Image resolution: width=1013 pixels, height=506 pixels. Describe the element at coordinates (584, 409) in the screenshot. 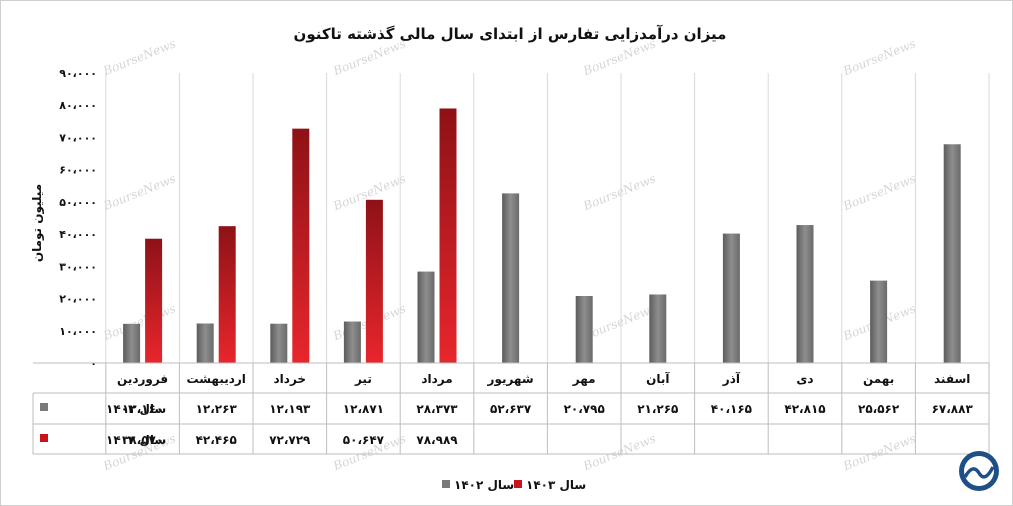

I see `data-label-series-1: ۲۰،۷۹۵` at that location.